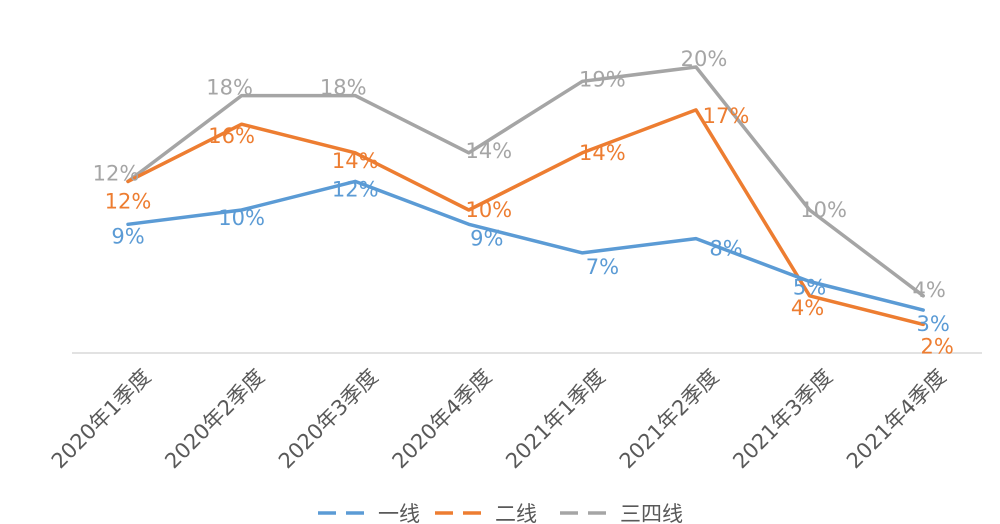 The width and height of the screenshot is (1000, 524). What do you see at coordinates (704, 59) in the screenshot?
I see `data-label: 20%` at bounding box center [704, 59].